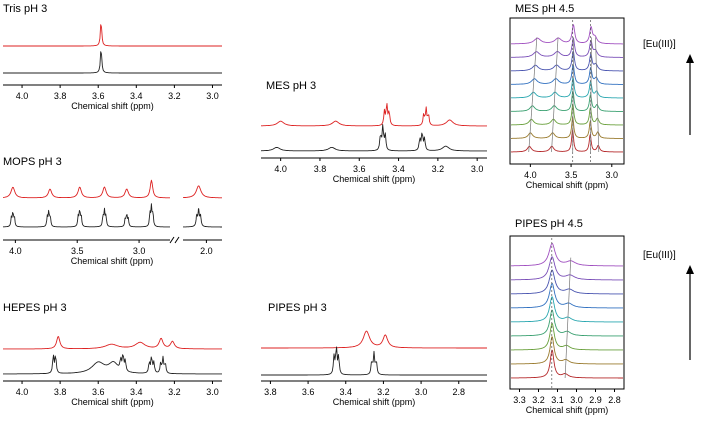 Image resolution: width=709 pixels, height=421 pixels. I want to click on mes45-tick-label: 3.5, so click(571, 175).